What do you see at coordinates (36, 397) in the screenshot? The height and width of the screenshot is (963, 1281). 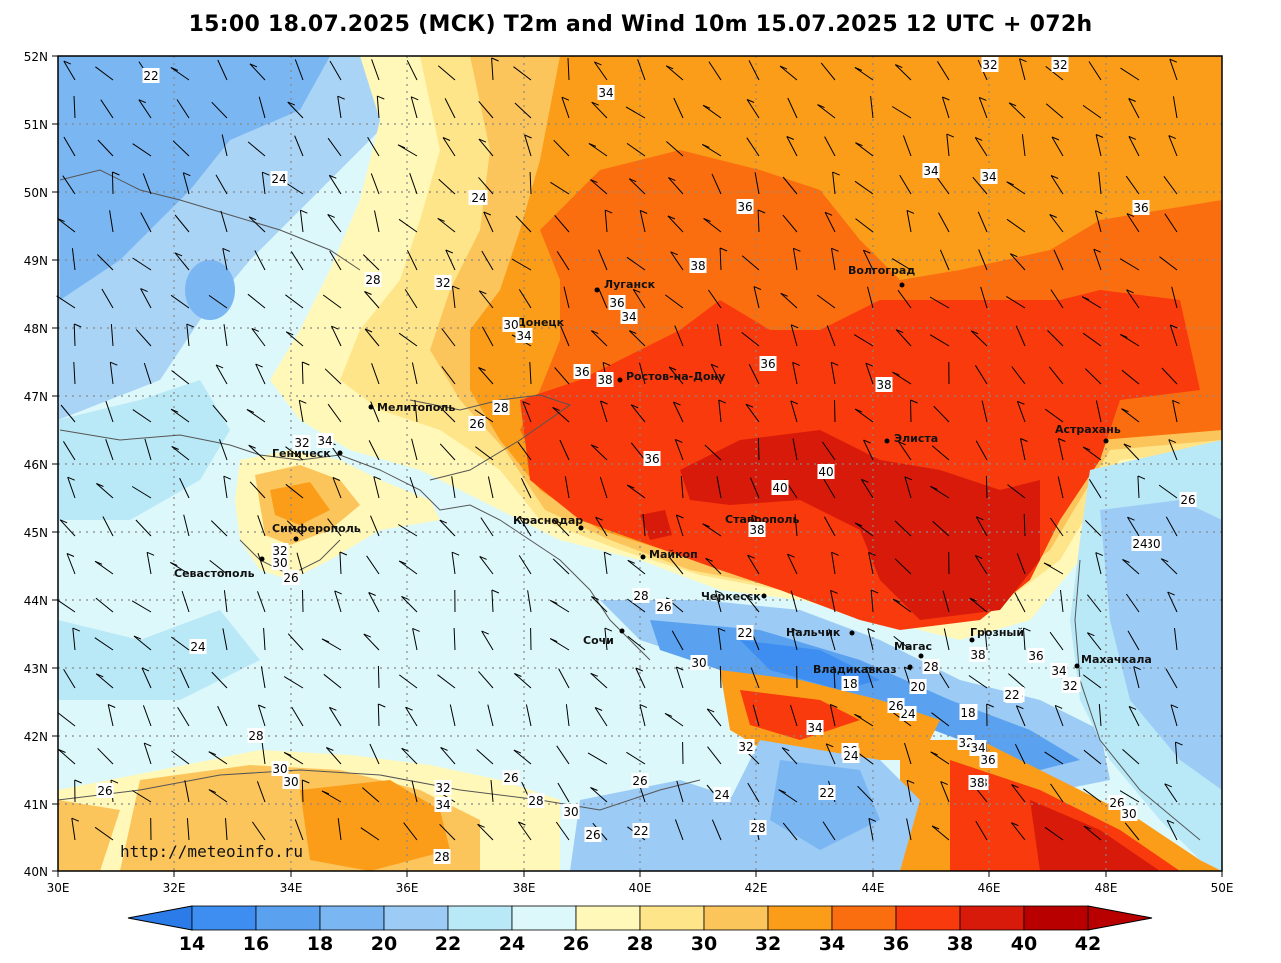 I see `lat-label: 47N` at bounding box center [36, 397].